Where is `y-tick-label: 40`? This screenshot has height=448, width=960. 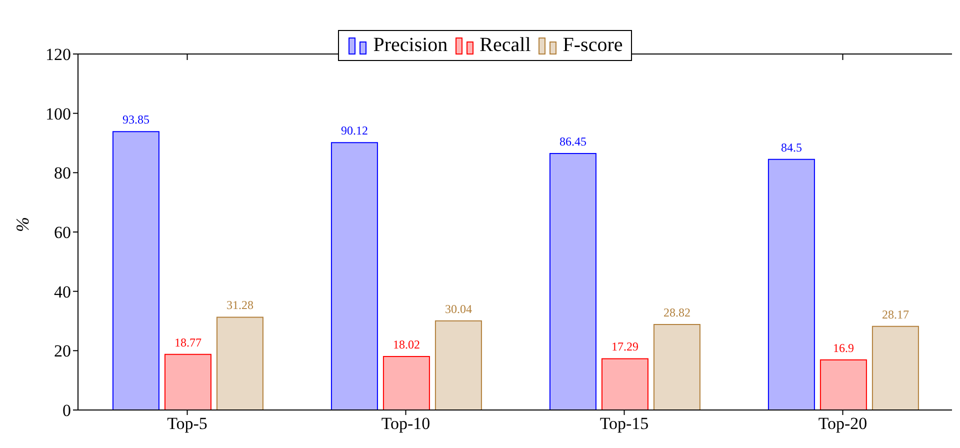 y-tick-label: 40 is located at coordinates (62, 292).